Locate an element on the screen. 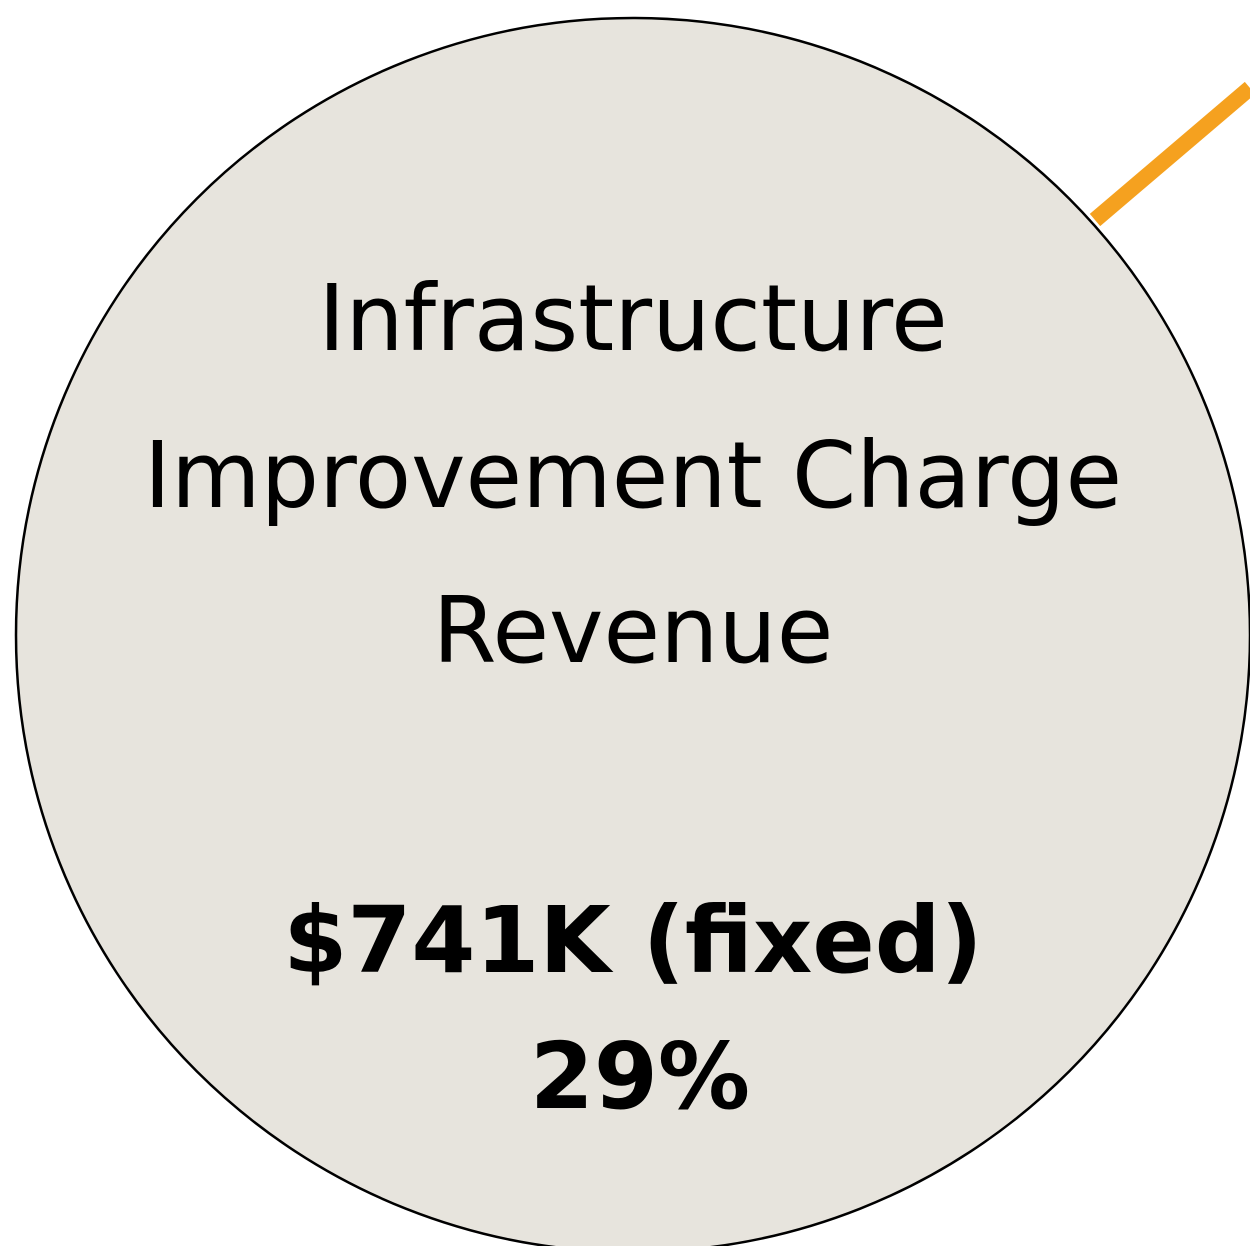 This screenshot has width=1250, height=1246. node-label: Infrastructure is located at coordinates (633, 318).